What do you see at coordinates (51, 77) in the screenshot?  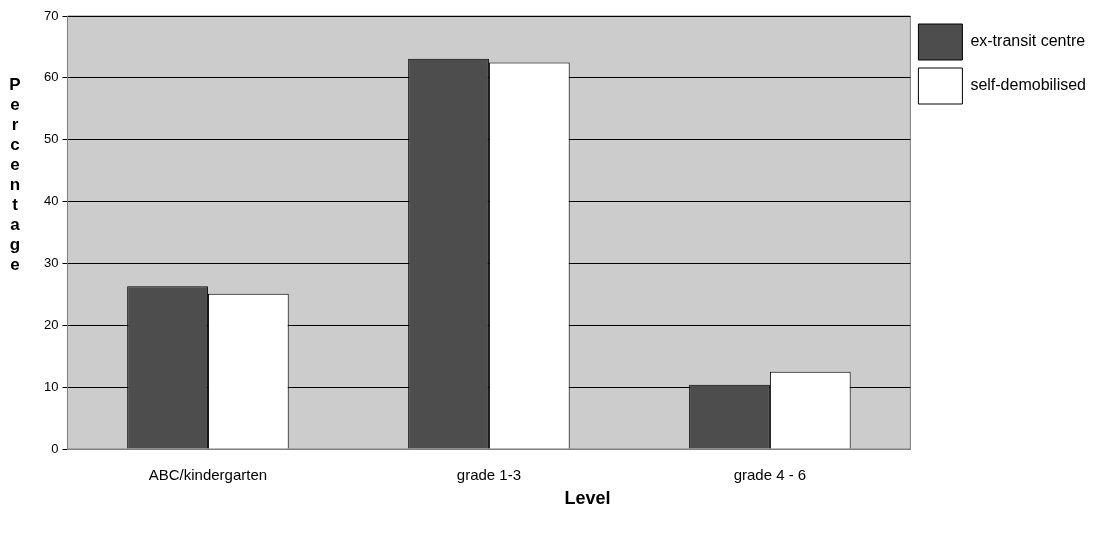 I see `y-tick-label: 60` at bounding box center [51, 77].